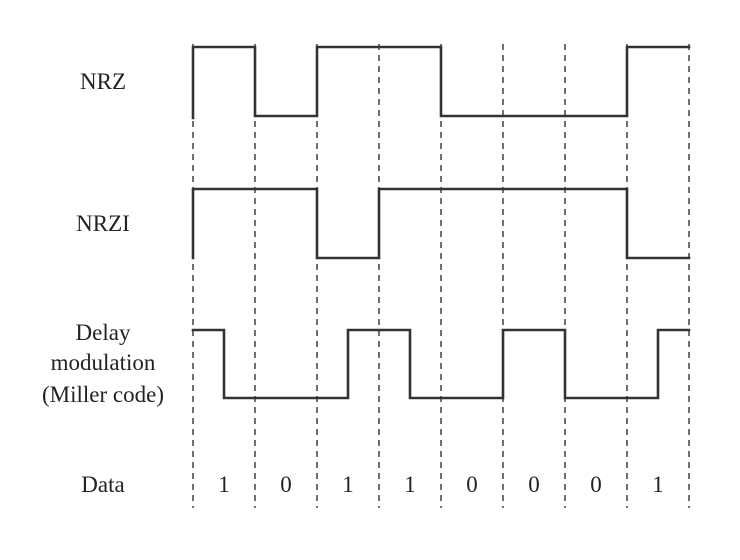 This screenshot has height=560, width=740. Describe the element at coordinates (103, 332) in the screenshot. I see `miller-label-line-1: Delay` at that location.